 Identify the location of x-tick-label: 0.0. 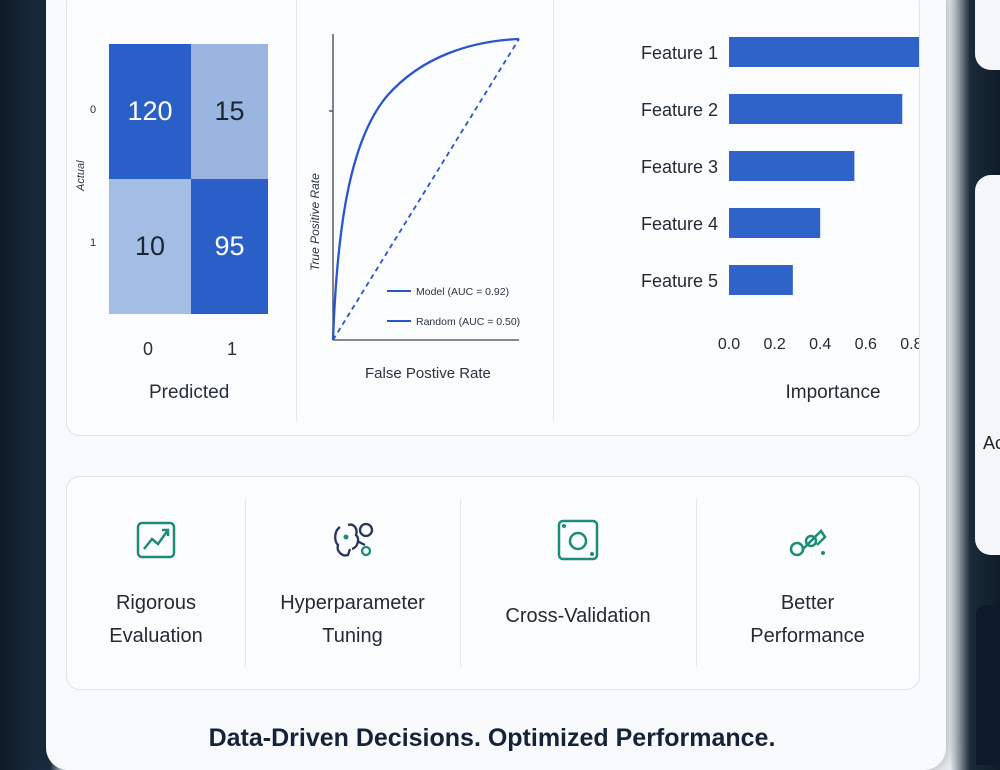
(729, 344).